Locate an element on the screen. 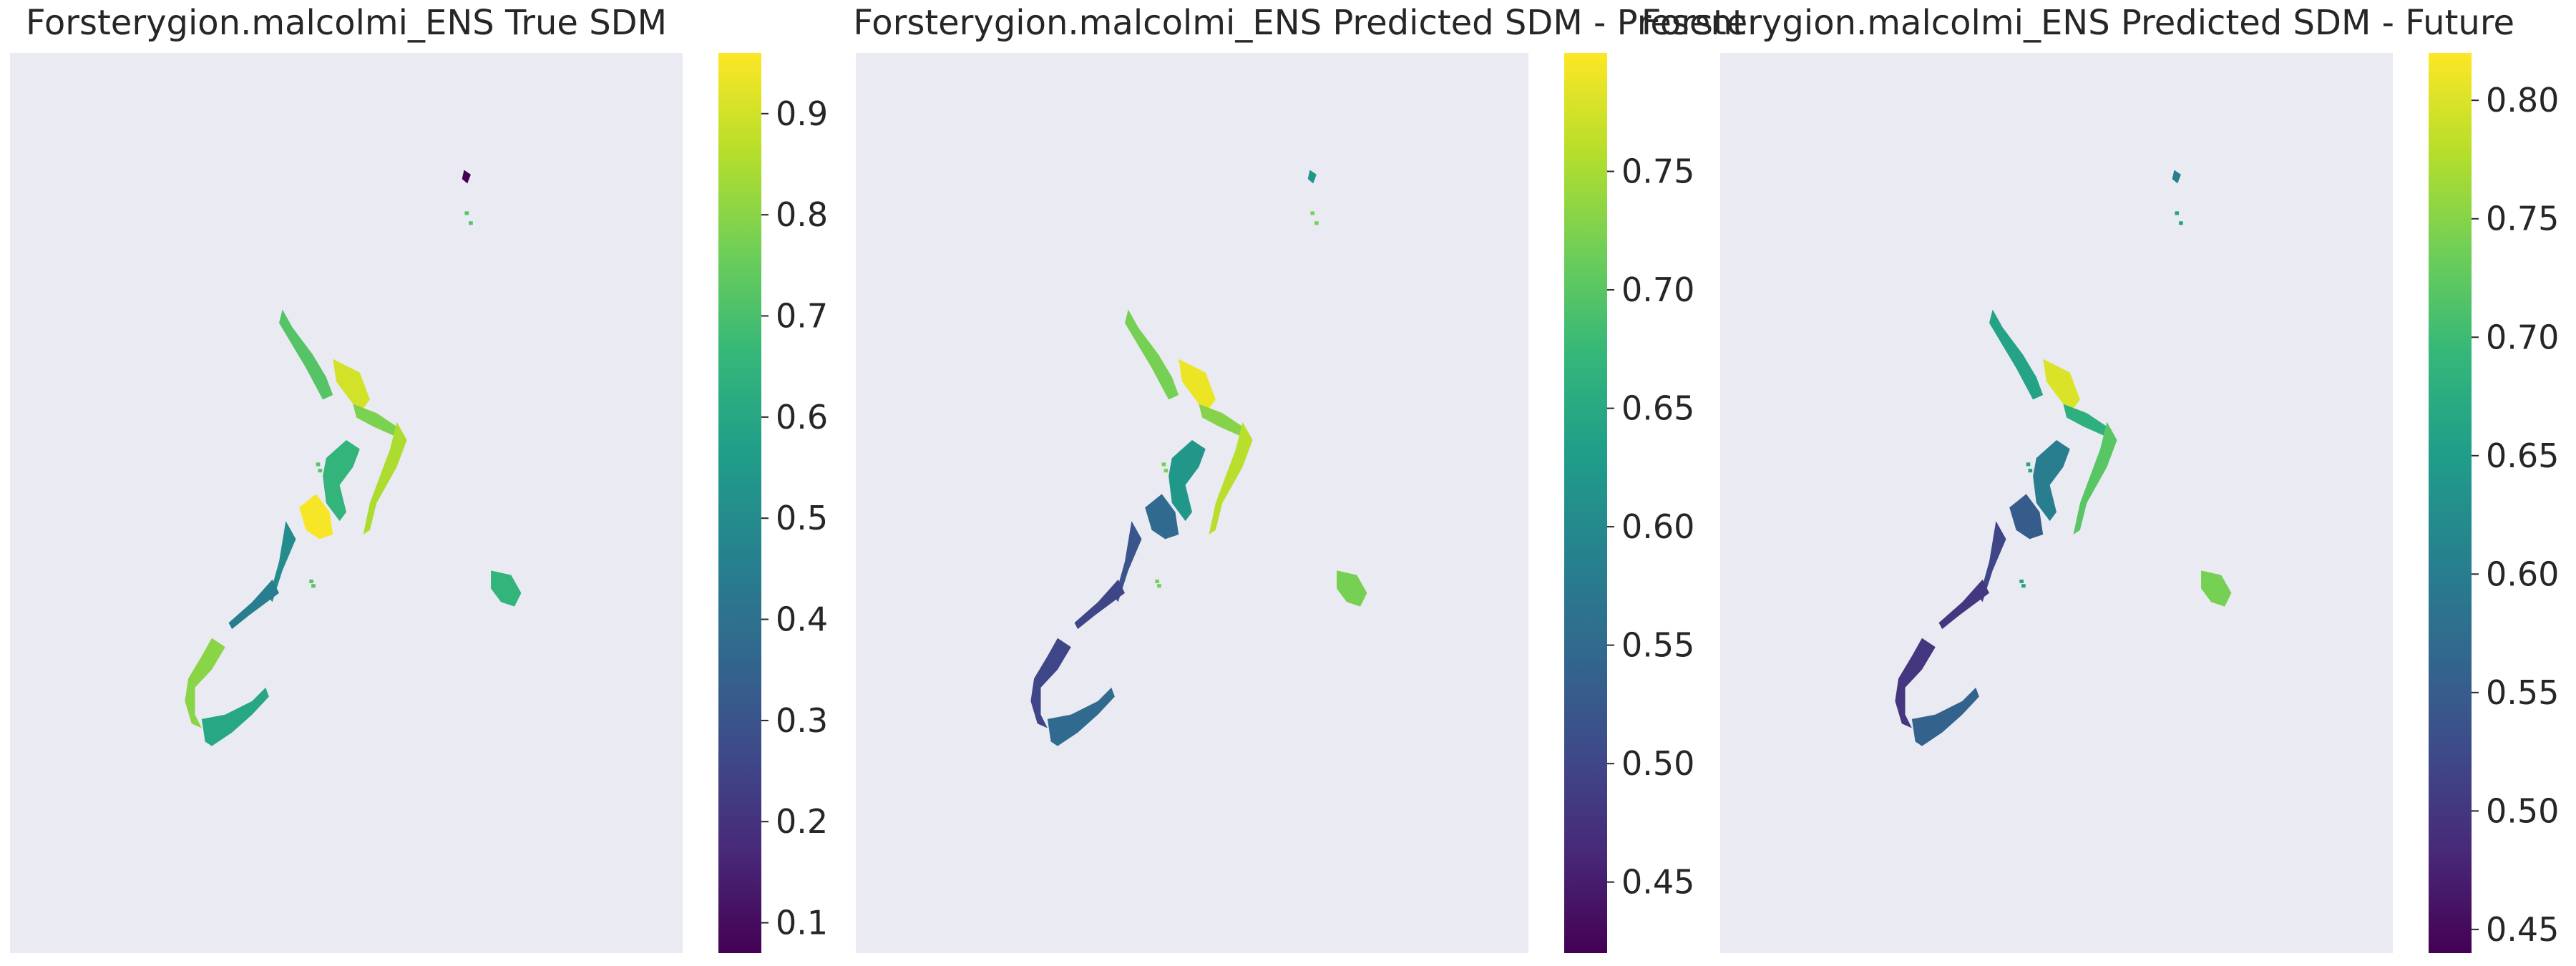  colorbar: 0.45 0.50 0.55 0.60 0.65 0.70 0.75 0.80 is located at coordinates (2494, 503).